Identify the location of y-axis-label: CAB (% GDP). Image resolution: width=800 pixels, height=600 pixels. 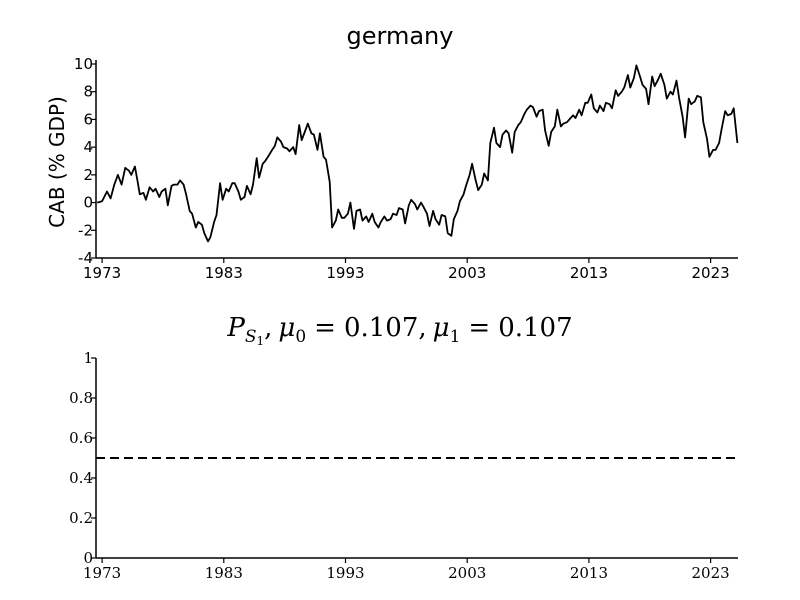
(57, 162).